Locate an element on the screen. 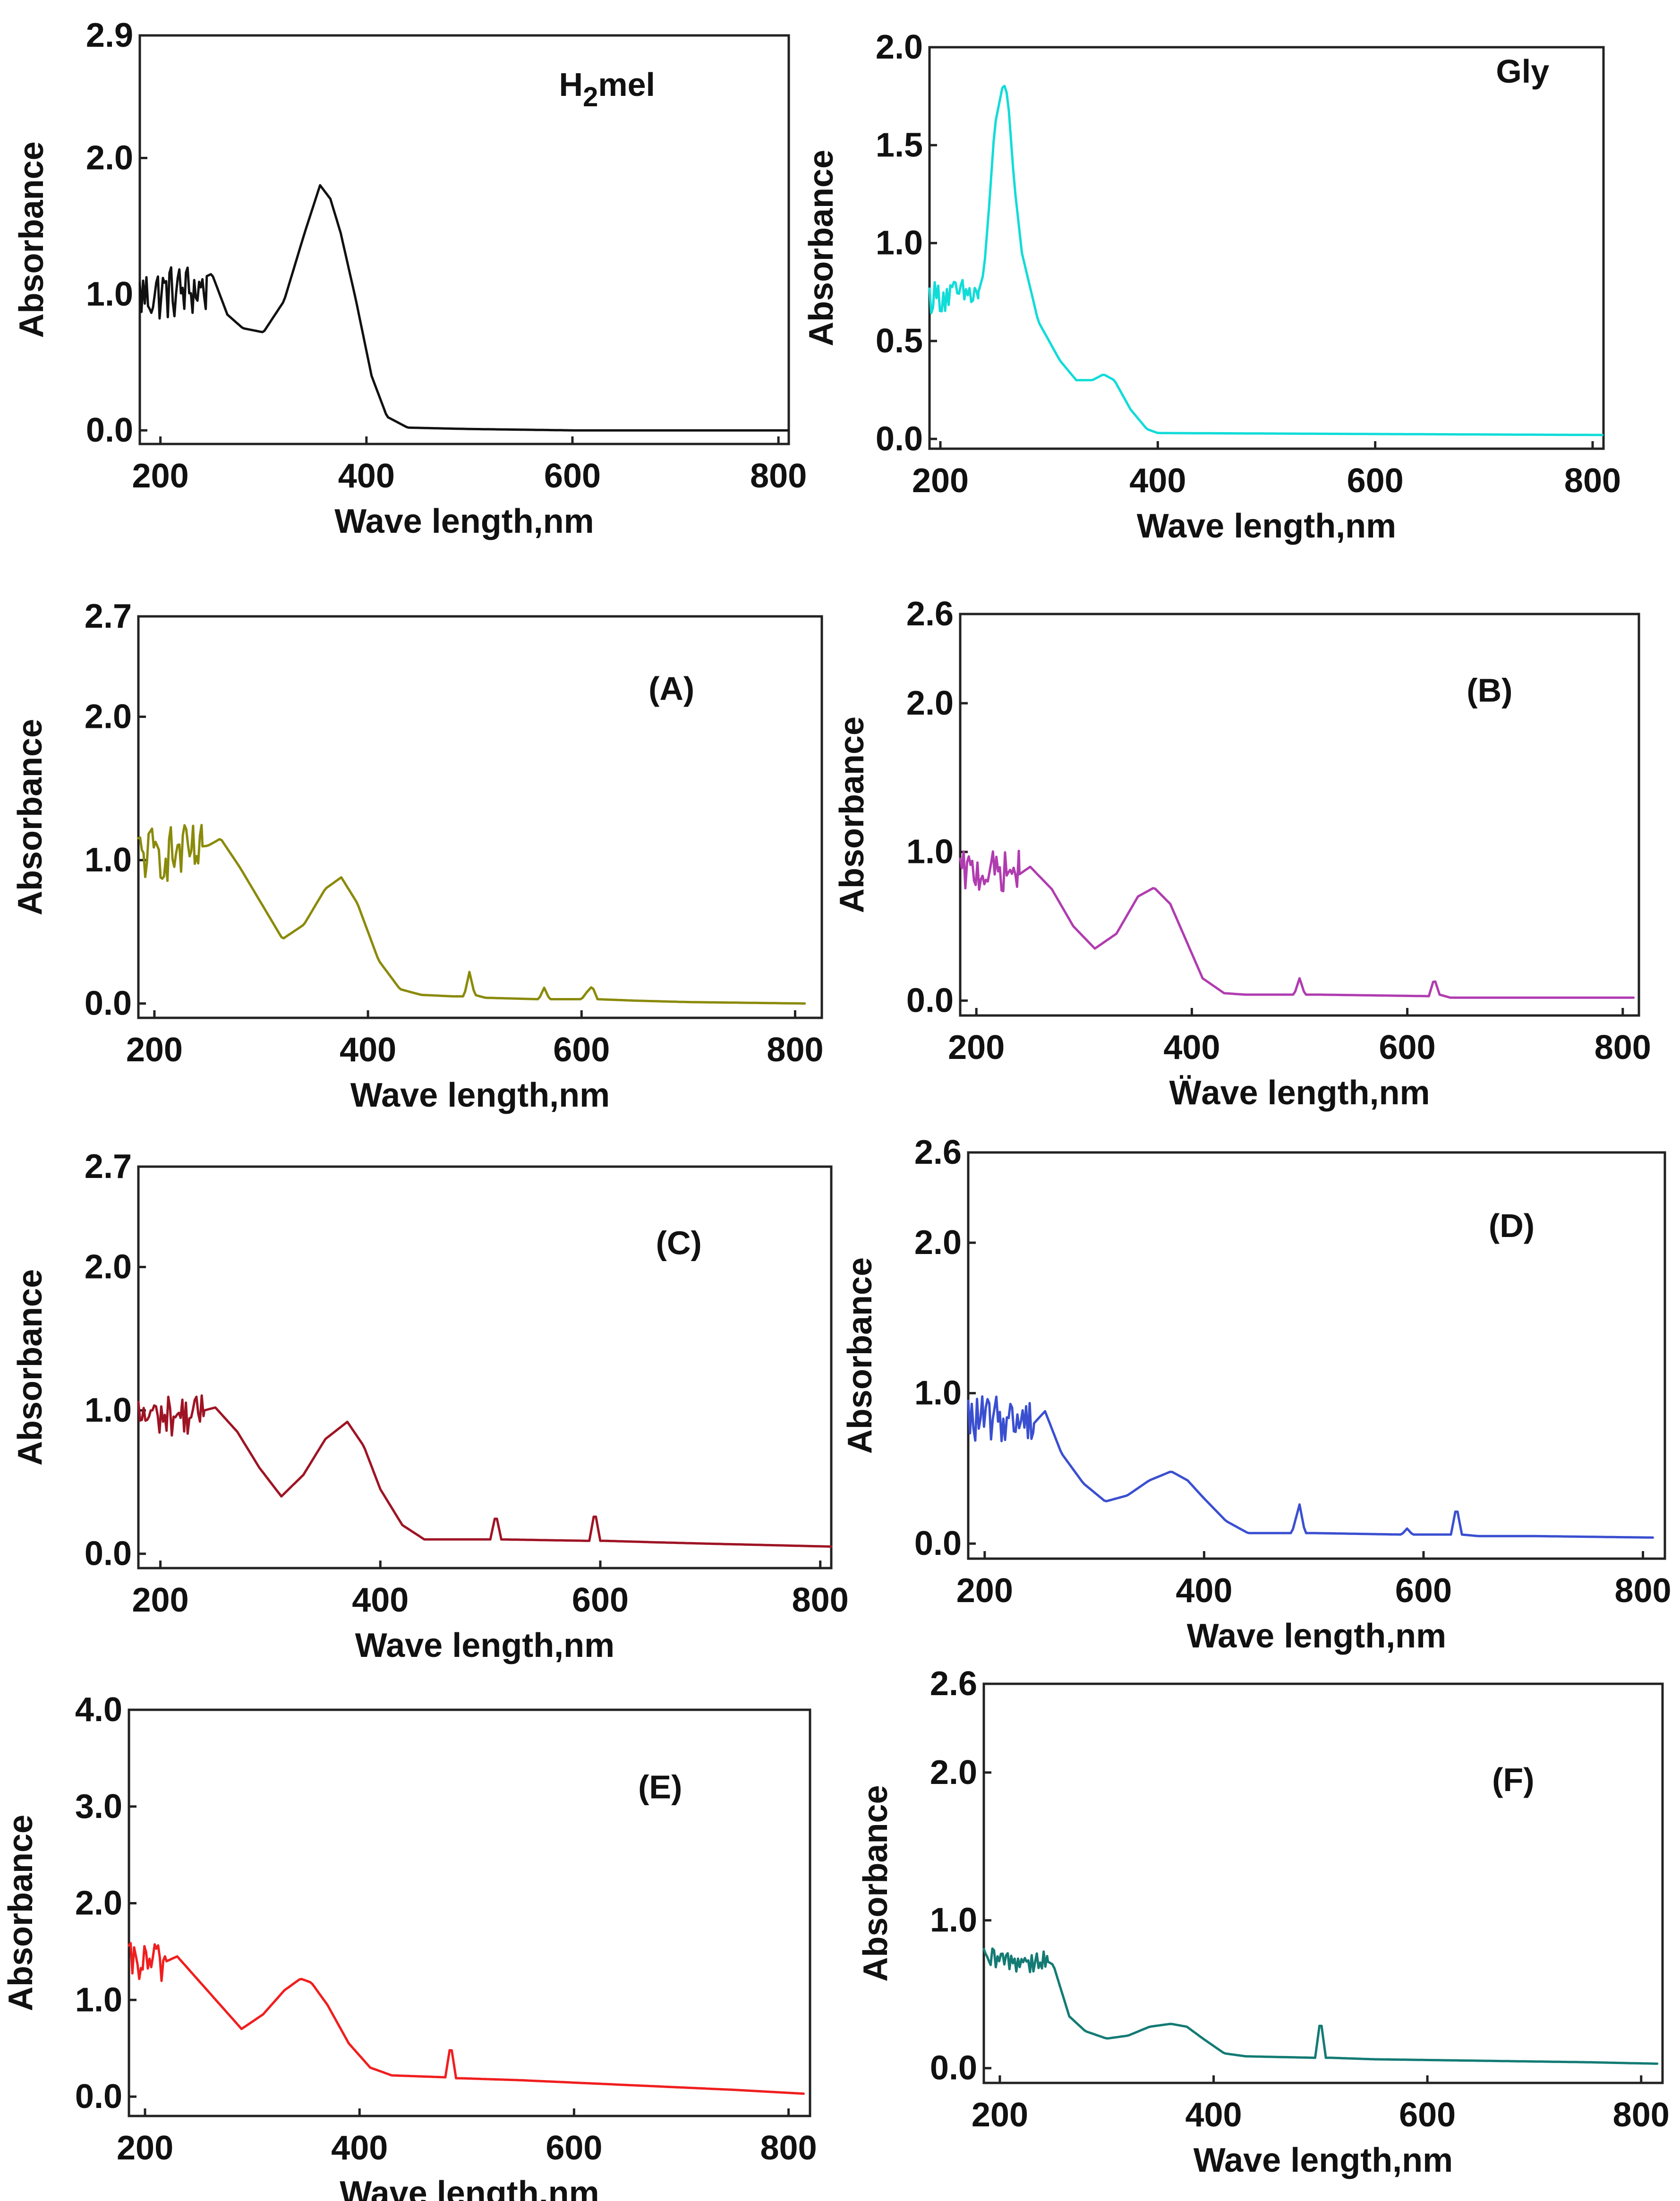  panel-label-main: H is located at coordinates (571, 84).